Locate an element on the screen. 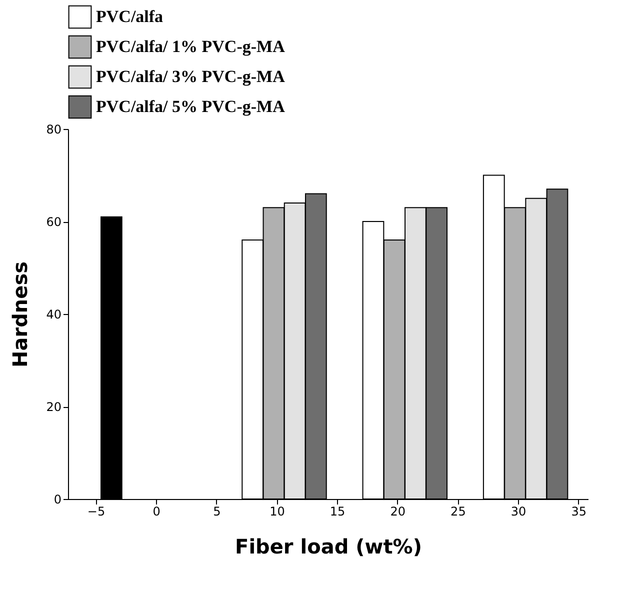  x-tick-label: −5 is located at coordinates (96, 511).